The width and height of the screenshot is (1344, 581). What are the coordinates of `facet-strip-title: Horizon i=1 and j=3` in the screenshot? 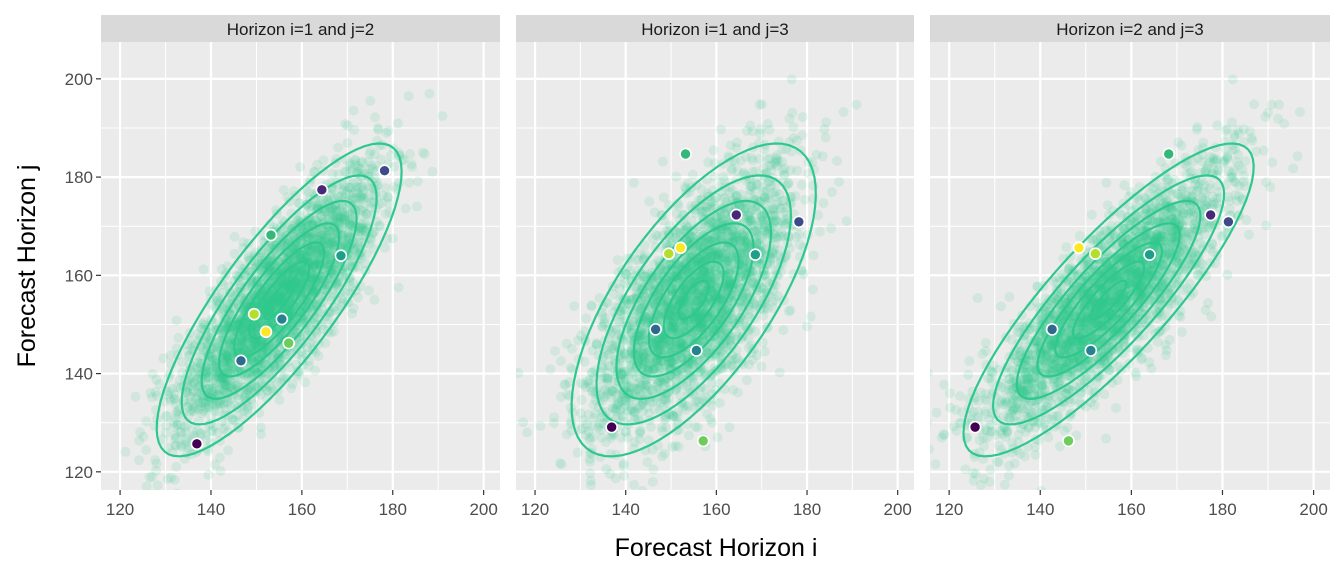 It's located at (714, 29).